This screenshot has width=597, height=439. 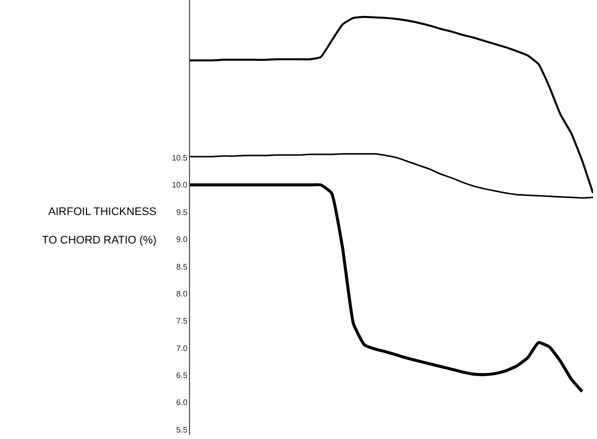 I want to click on y-tick-label: 7.0, so click(x=182, y=348).